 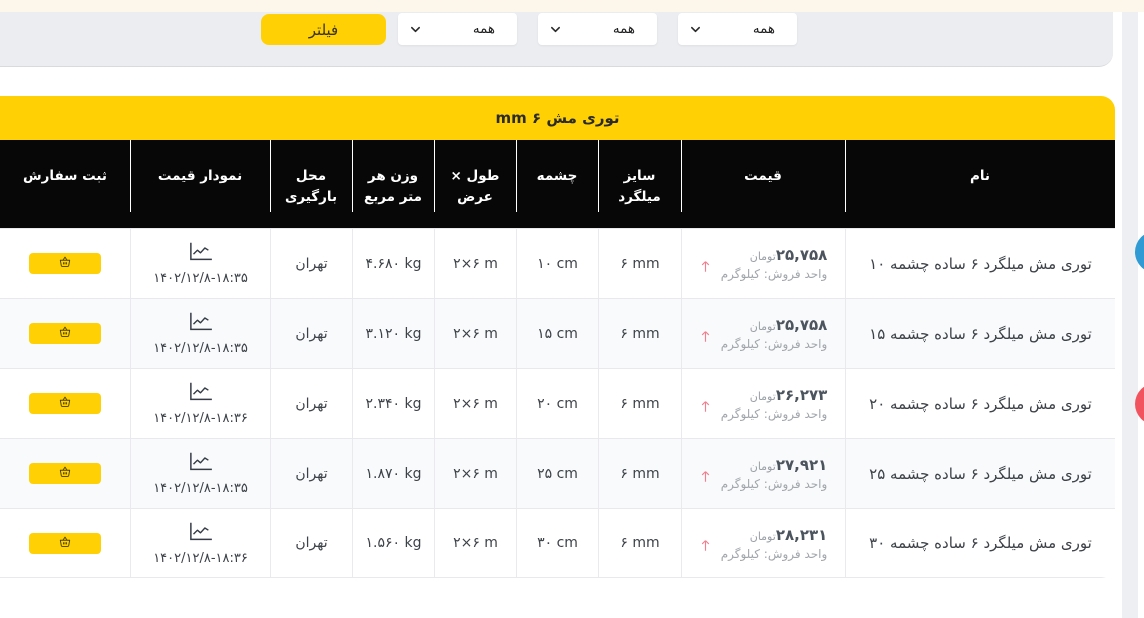 I want to click on col-header-mesh-opening: چشمه, so click(x=557, y=184).